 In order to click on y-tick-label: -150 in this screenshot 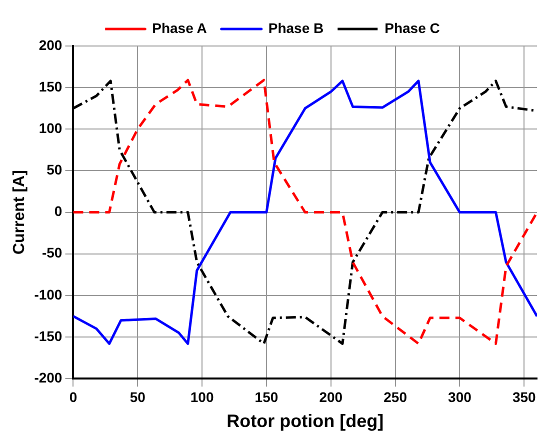, I will do `click(48, 336)`.